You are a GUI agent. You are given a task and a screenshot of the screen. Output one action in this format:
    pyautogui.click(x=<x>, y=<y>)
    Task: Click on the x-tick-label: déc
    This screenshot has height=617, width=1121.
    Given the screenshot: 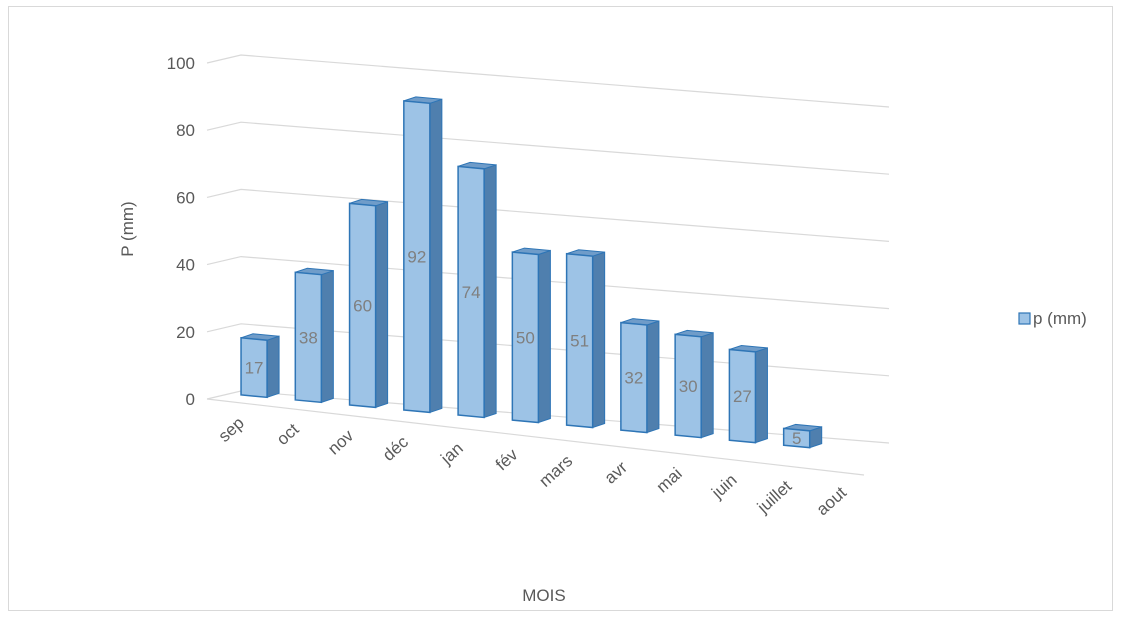 What is the action you would take?
    pyautogui.click(x=395, y=448)
    